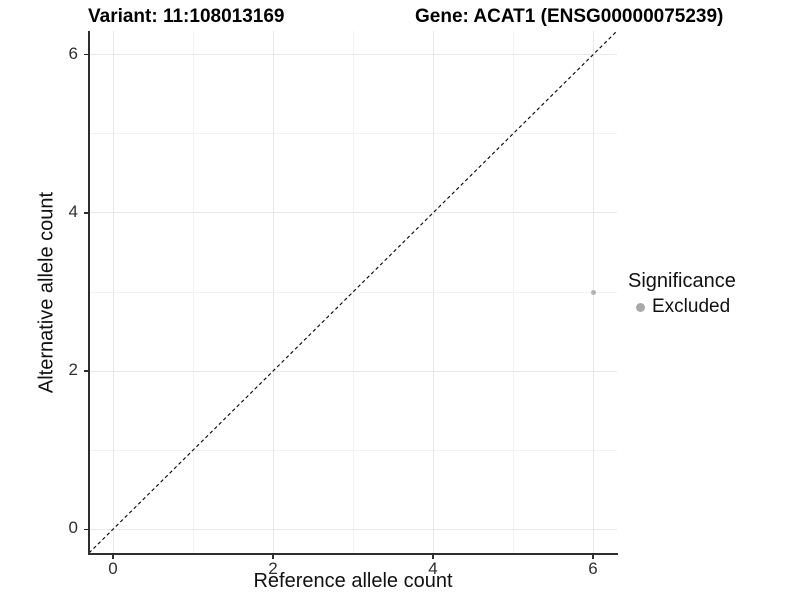 The image size is (800, 600). Describe the element at coordinates (46, 292) in the screenshot. I see `y-axis-title: Alternative allele count` at that location.